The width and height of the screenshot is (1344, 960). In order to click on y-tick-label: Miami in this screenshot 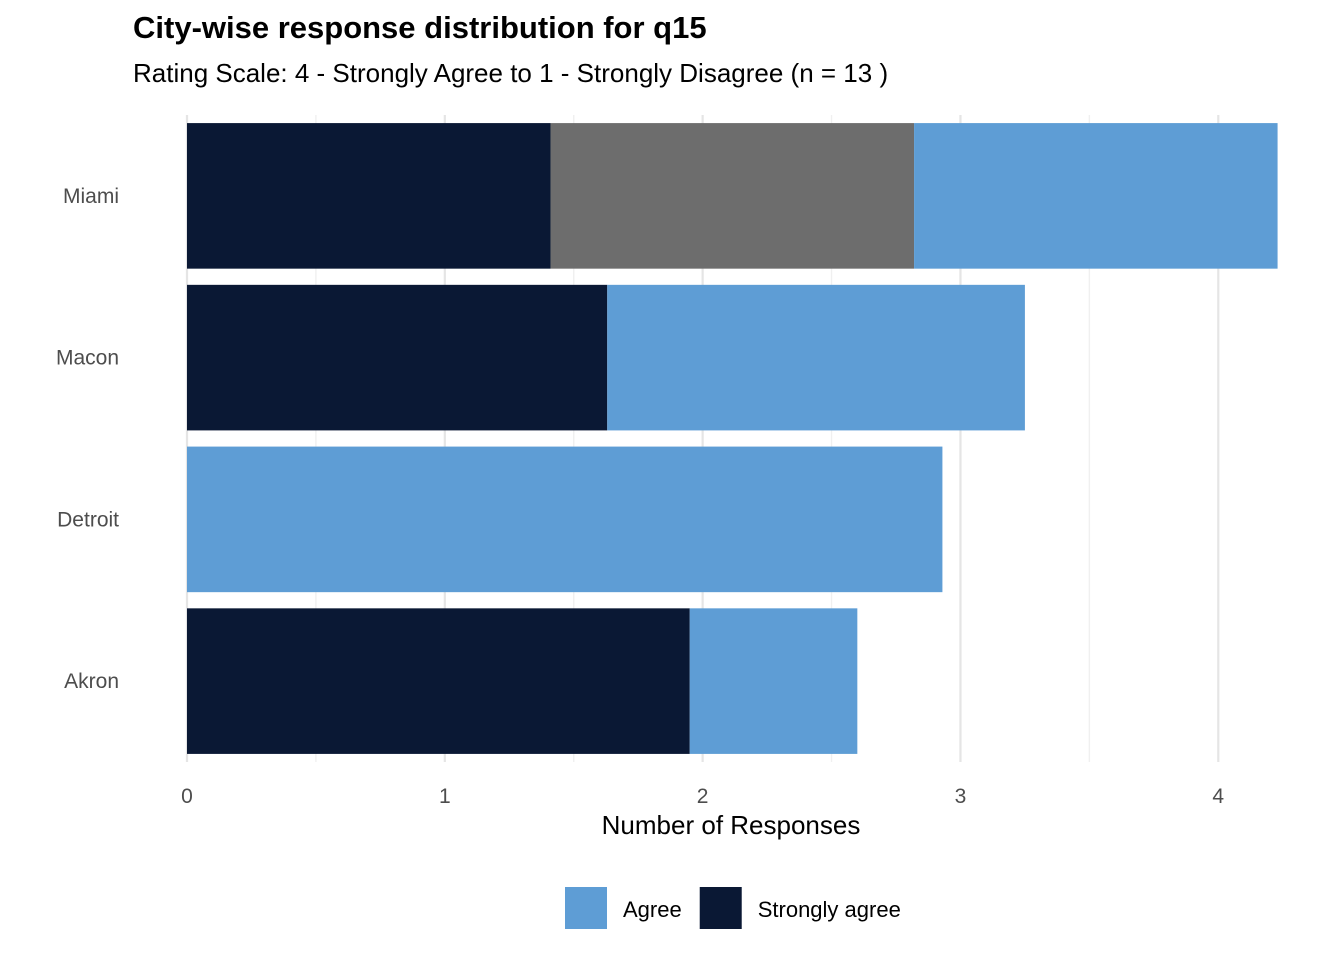, I will do `click(91, 196)`.